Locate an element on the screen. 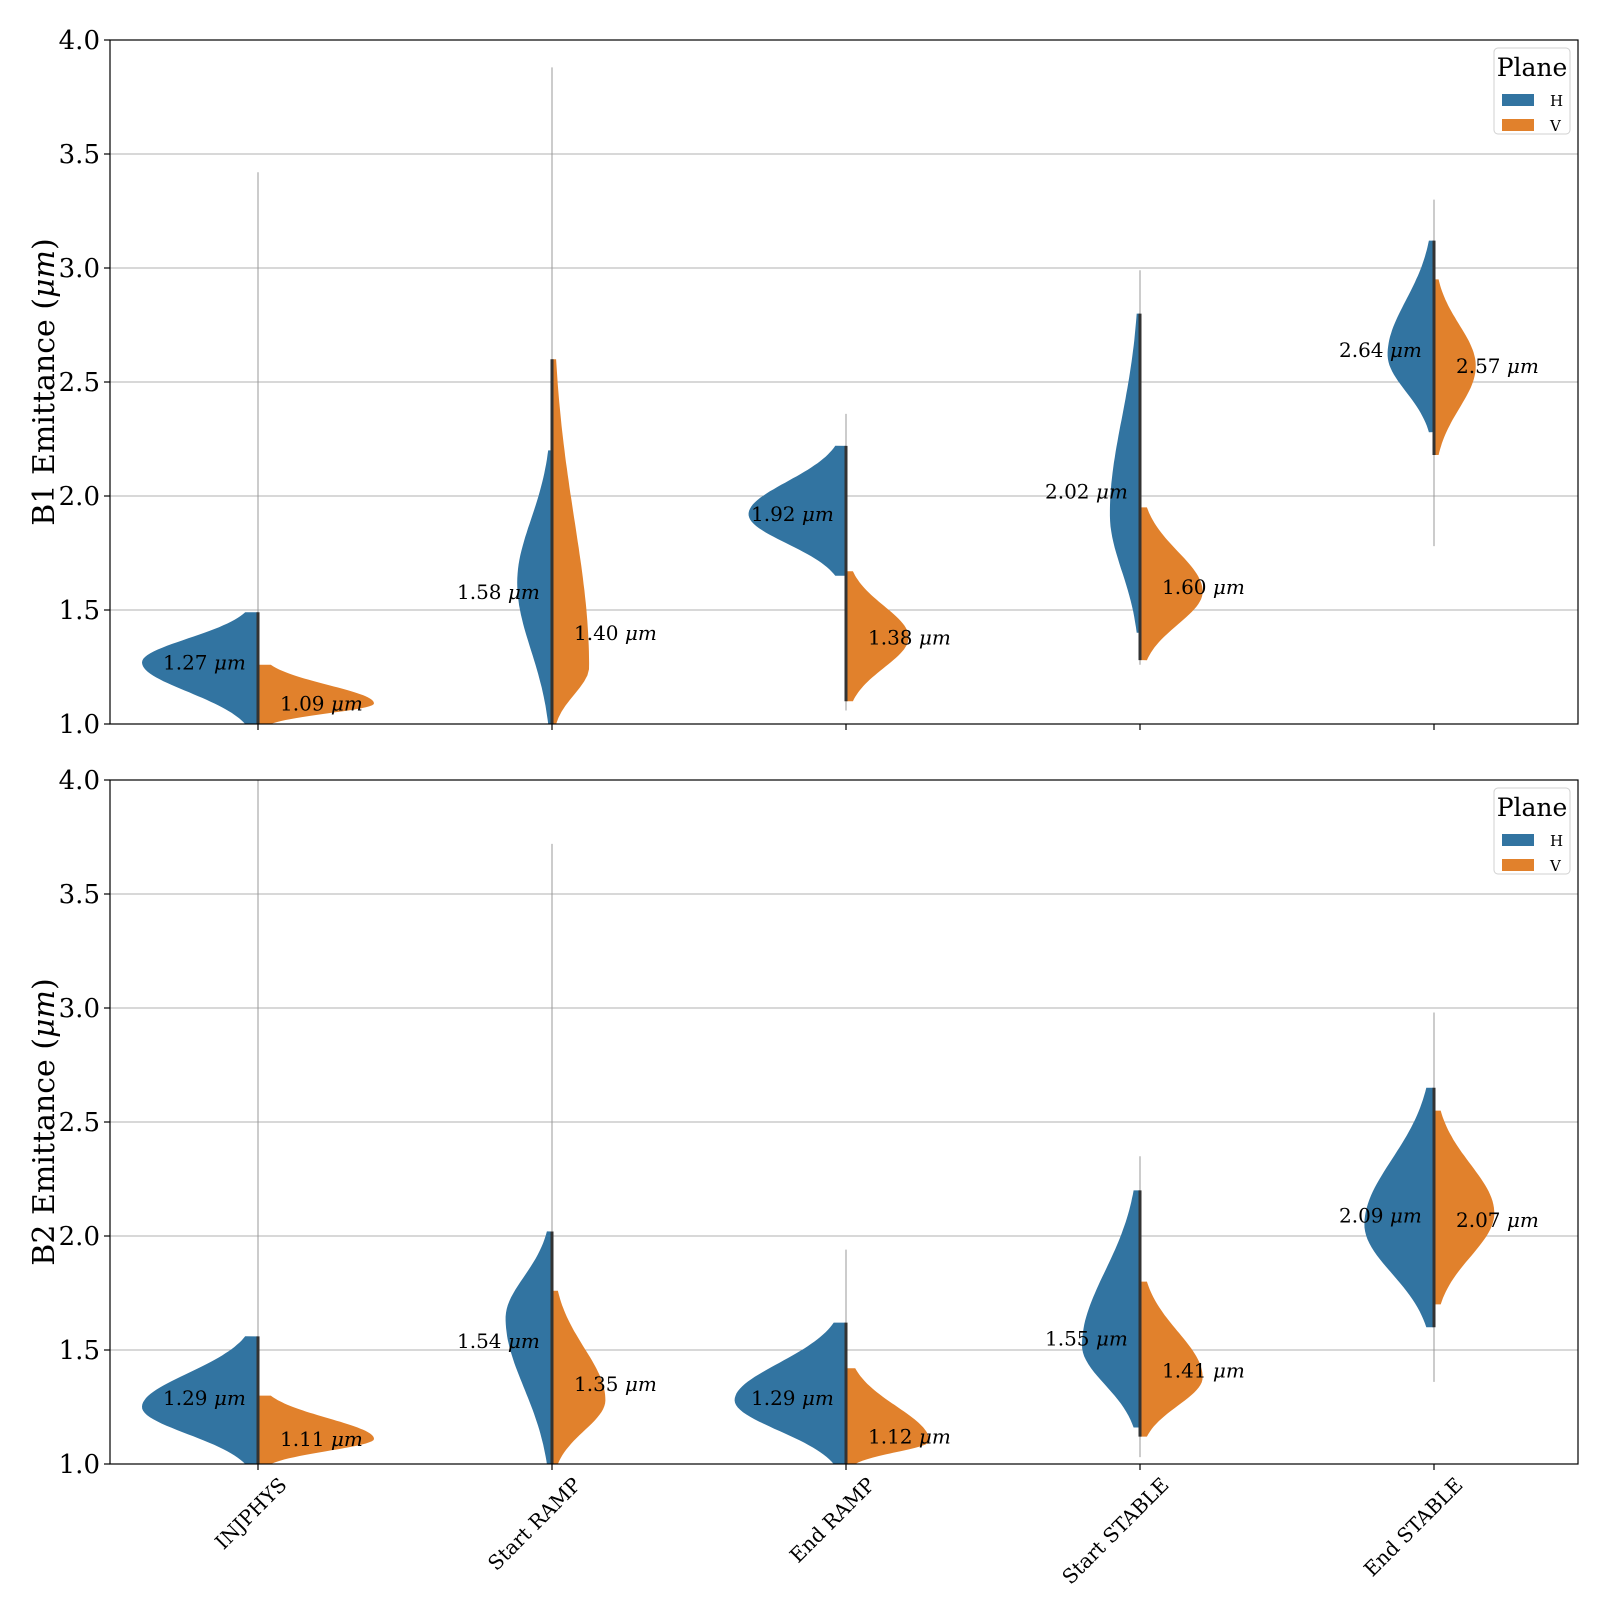 This screenshot has height=1600, width=1600. median-label-H: 1.27 μm is located at coordinates (204, 662).